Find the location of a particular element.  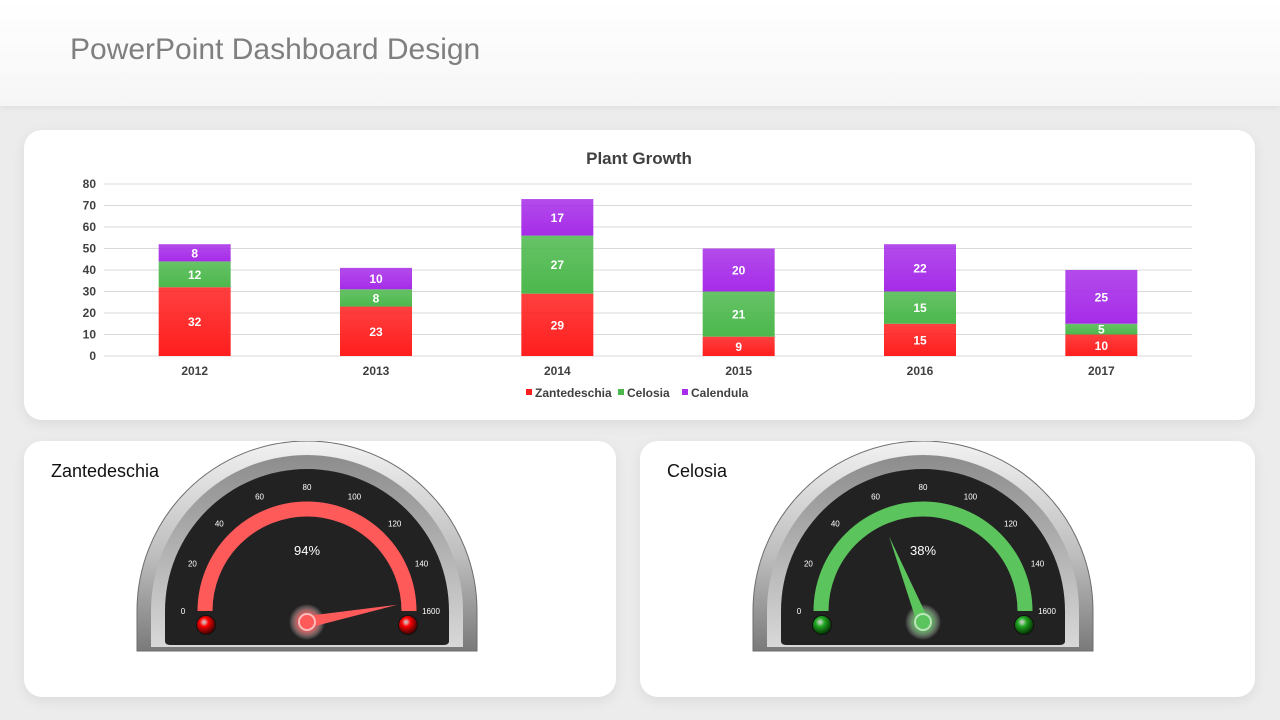

legend-label-celosia: Celosia is located at coordinates (648, 393).